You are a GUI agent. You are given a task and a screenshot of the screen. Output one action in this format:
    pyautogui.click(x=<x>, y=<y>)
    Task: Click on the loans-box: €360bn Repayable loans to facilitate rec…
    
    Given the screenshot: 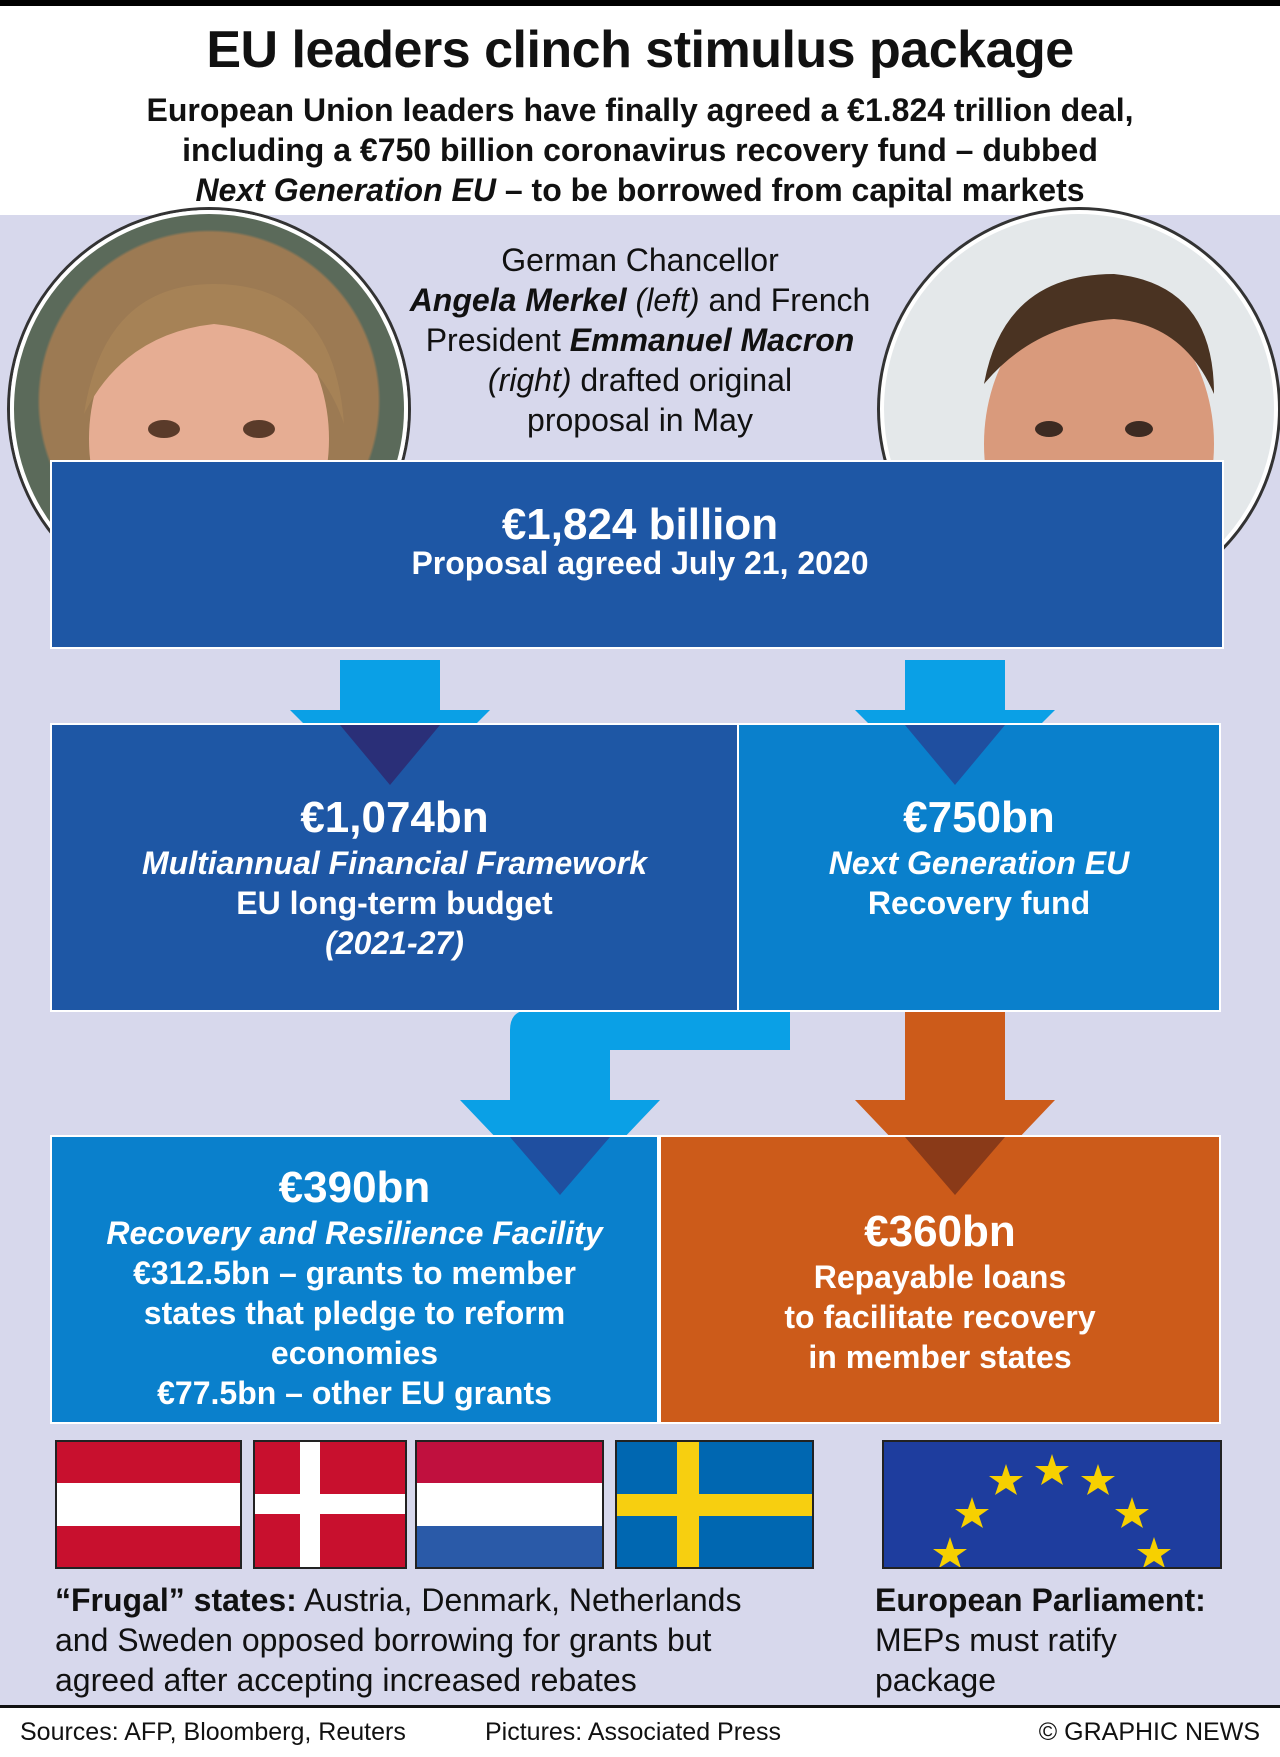 What is the action you would take?
    pyautogui.click(x=940, y=1279)
    